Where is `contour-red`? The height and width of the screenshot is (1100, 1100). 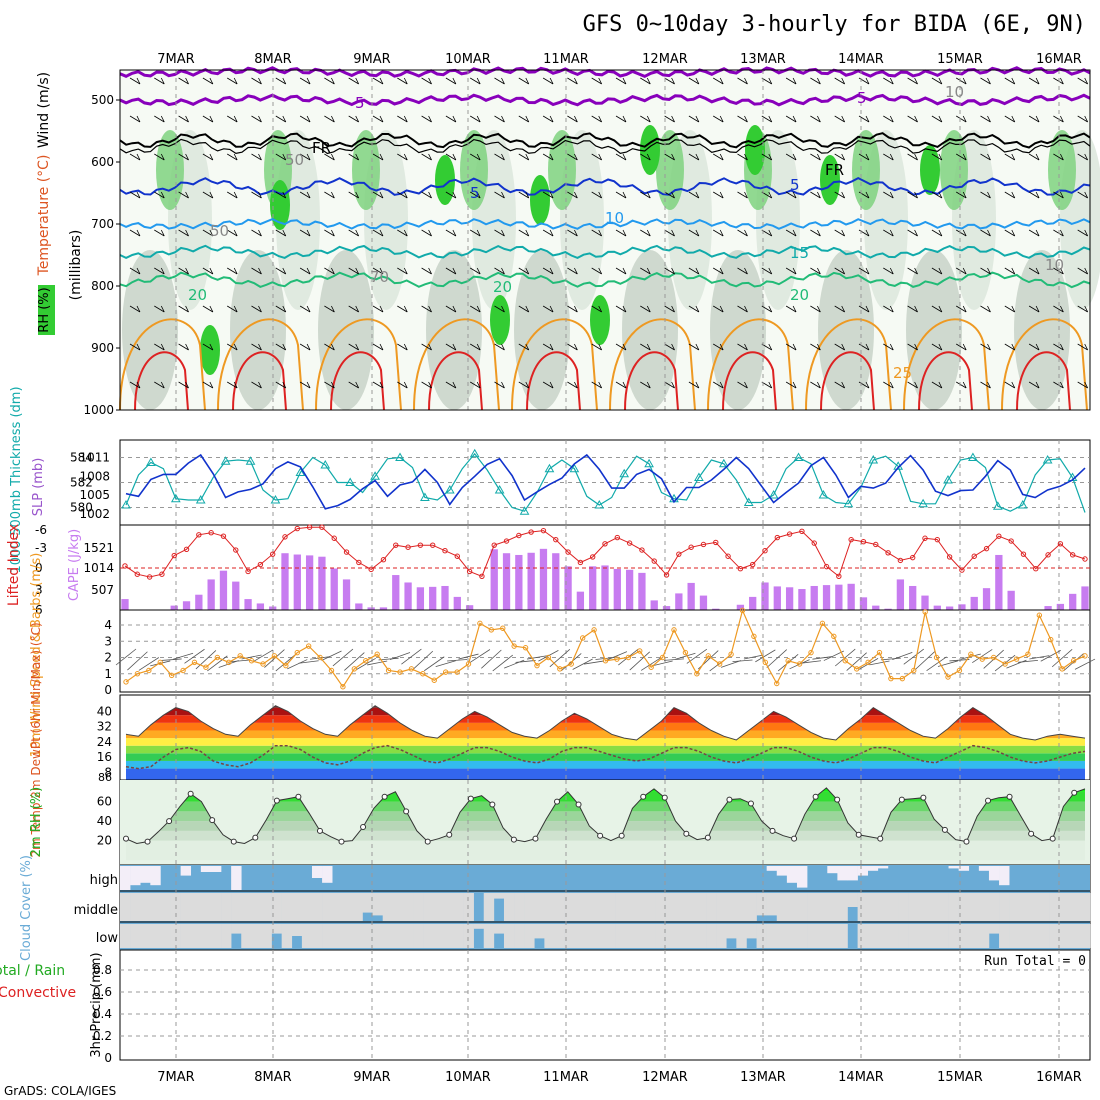 contour-red is located at coordinates (455, 381).